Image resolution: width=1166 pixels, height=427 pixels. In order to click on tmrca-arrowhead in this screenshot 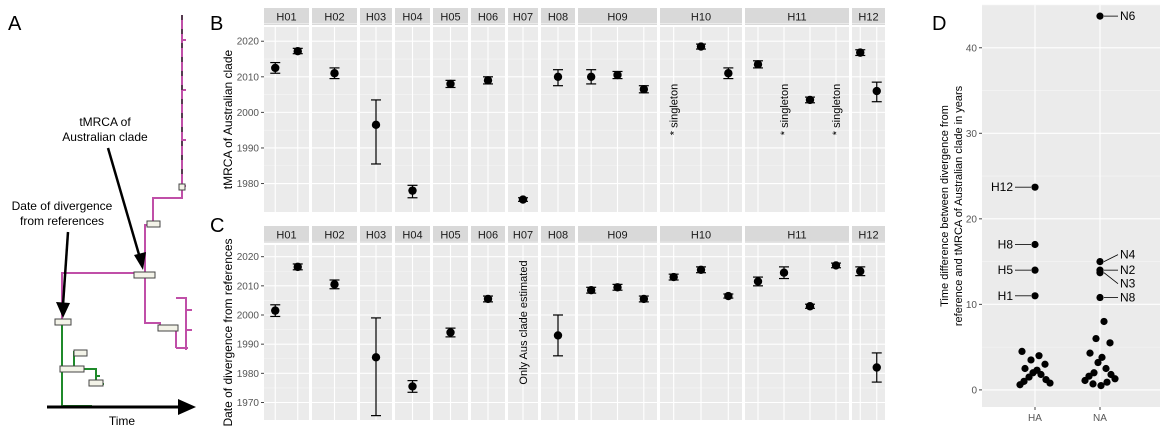, I will do `click(140, 261)`.